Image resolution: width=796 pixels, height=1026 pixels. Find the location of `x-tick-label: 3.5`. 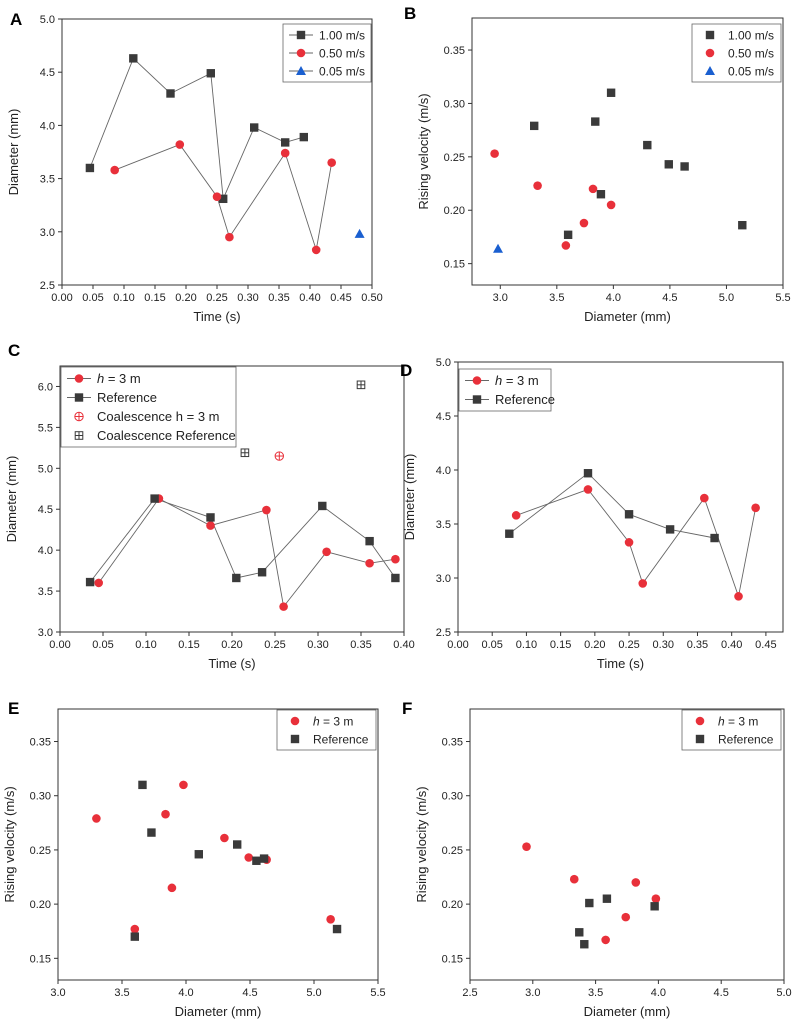

x-tick-label: 3.5 is located at coordinates (121, 993).